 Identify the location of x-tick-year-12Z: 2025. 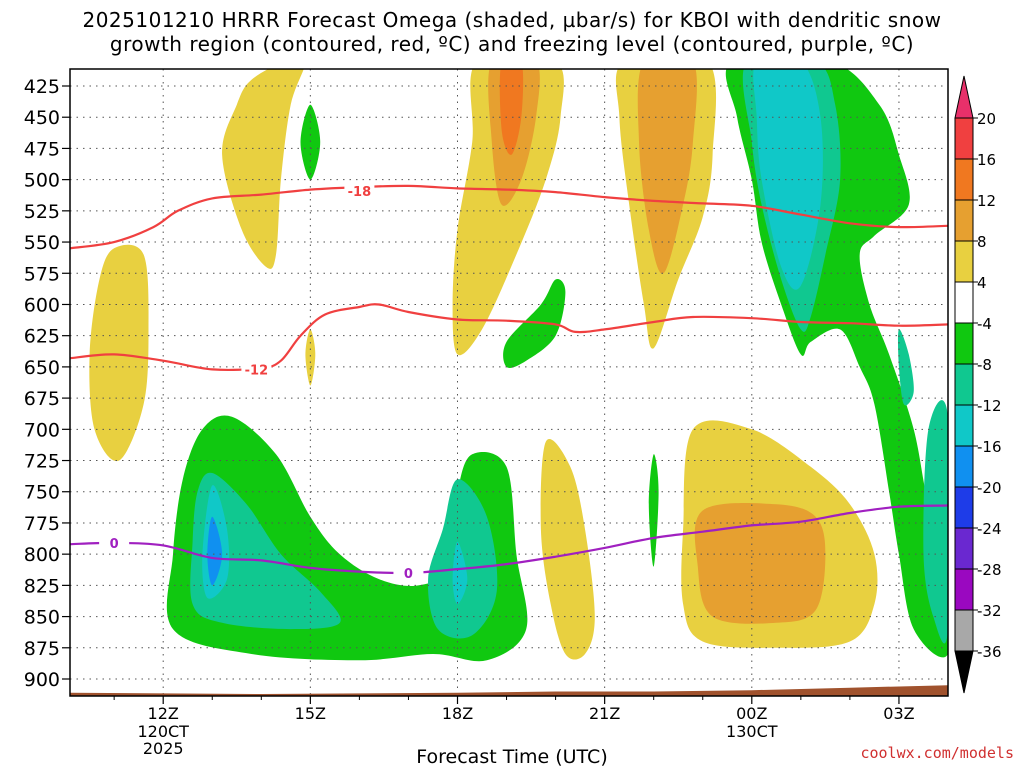
(163, 748).